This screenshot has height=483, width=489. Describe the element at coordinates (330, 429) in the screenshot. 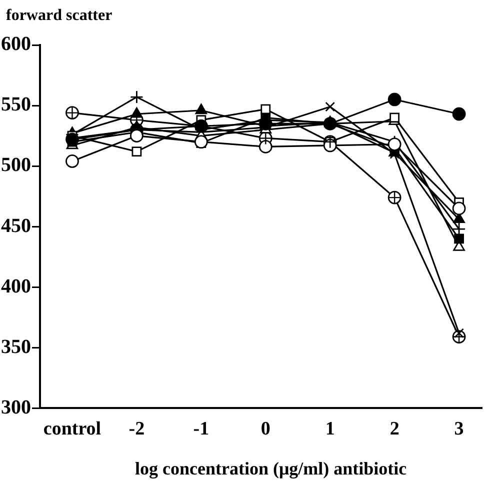

I see `x-tick-label: 1` at that location.